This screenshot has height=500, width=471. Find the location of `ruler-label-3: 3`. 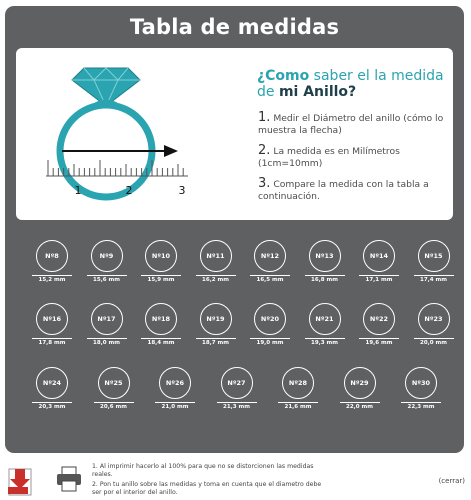

ruler-label-3: 3 is located at coordinates (182, 190).